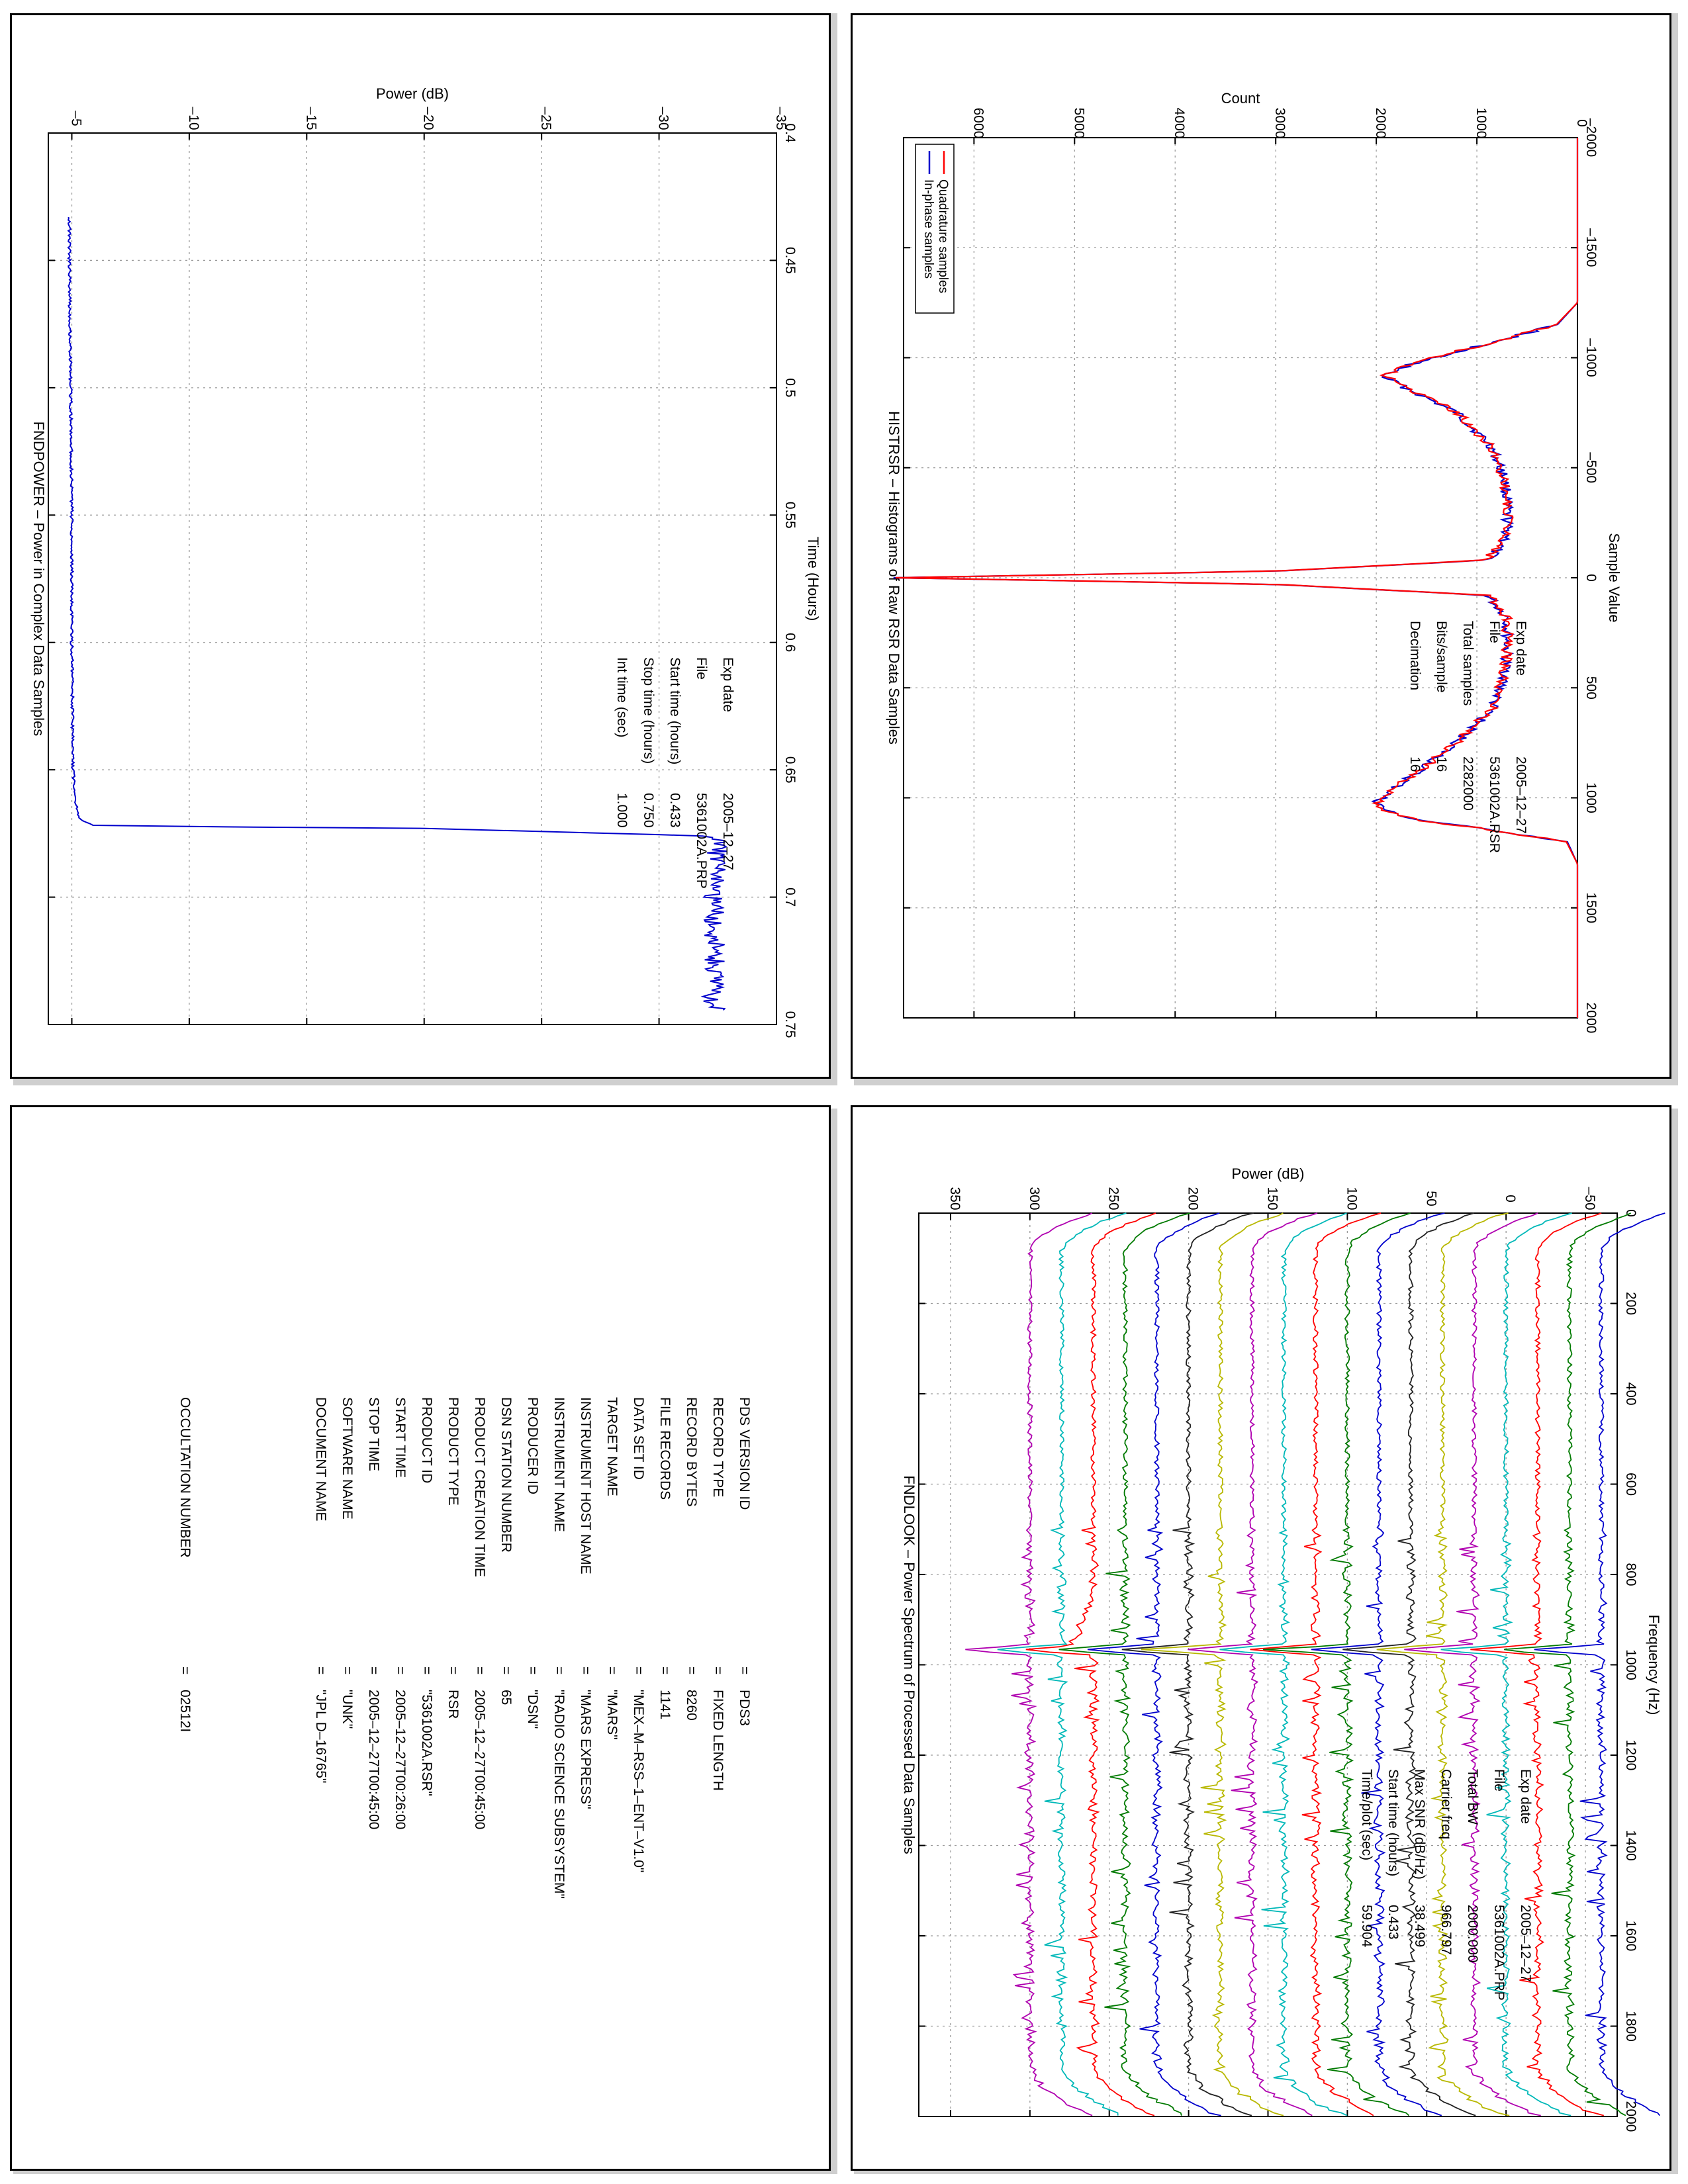  Describe the element at coordinates (75, 119) in the screenshot. I see `y-tick-label: –5` at that location.